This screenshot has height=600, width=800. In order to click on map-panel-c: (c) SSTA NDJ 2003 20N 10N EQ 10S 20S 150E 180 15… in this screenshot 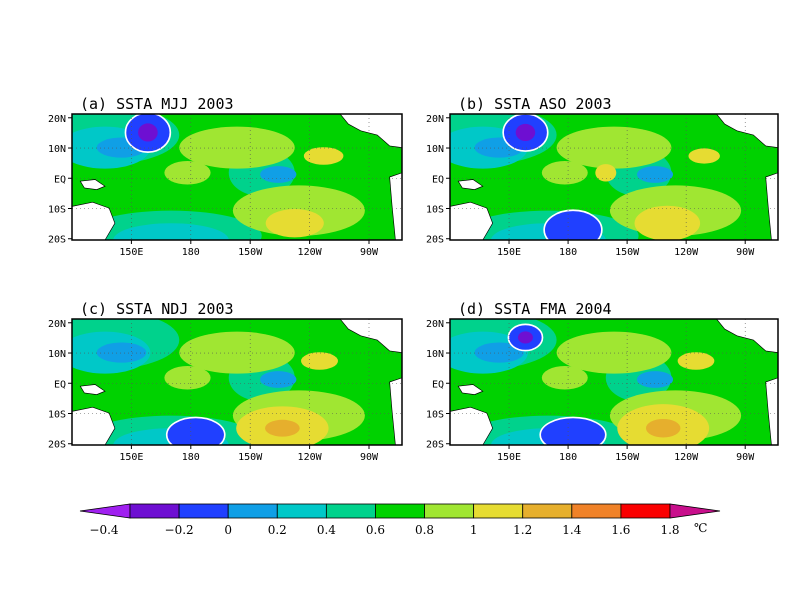, I will do `click(225, 381)`.